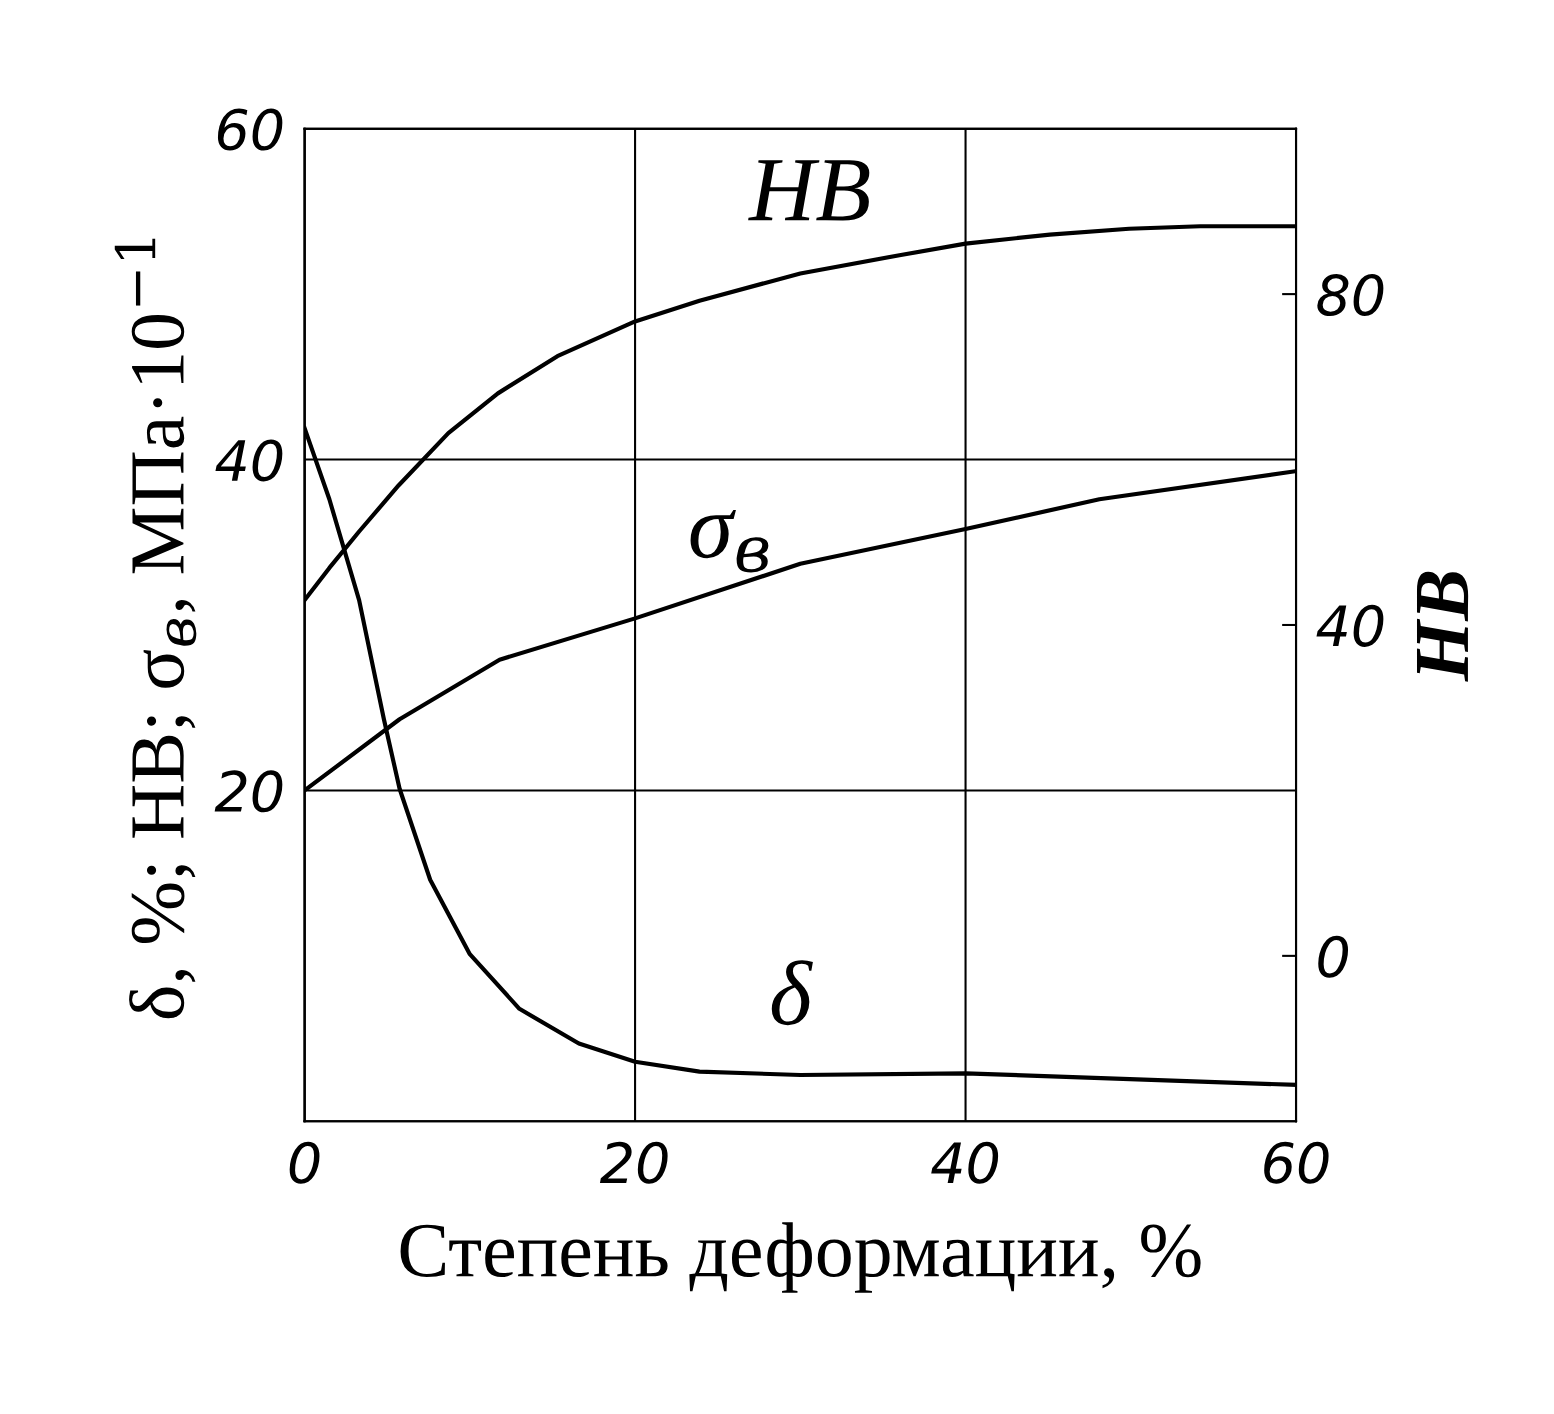 The width and height of the screenshot is (1554, 1414). Describe the element at coordinates (1350, 295) in the screenshot. I see `y2-tick-label: 80` at that location.